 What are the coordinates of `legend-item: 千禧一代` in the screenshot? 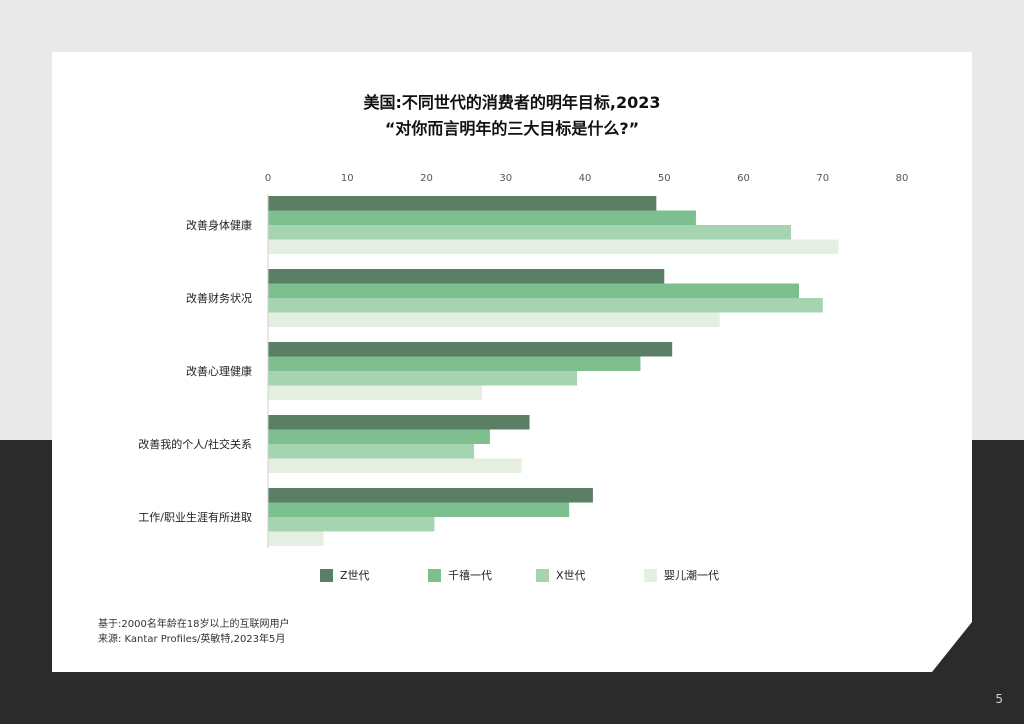 It's located at (482, 575).